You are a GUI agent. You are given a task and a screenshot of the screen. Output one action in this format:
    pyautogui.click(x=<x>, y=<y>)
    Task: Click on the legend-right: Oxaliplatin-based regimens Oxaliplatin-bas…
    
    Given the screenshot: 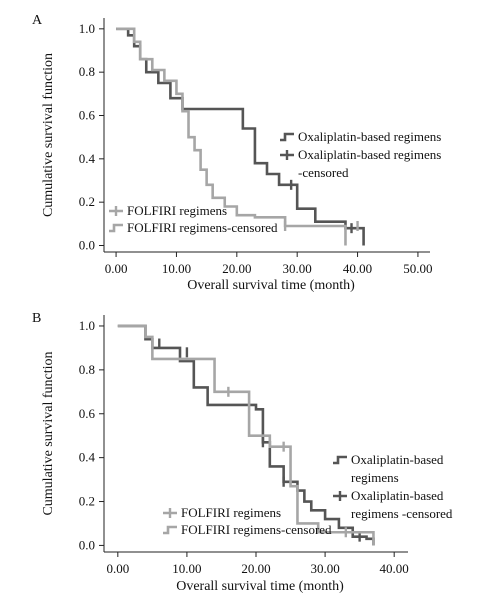 What is the action you would take?
    pyautogui.click(x=393, y=486)
    